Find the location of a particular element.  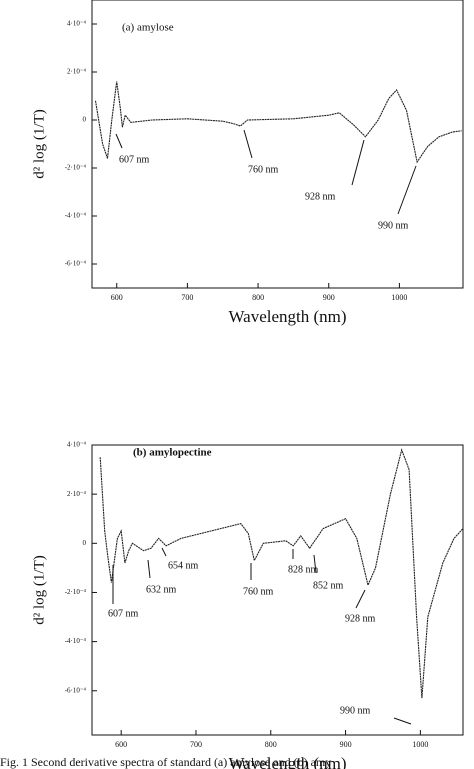

annotation: 632 nm is located at coordinates (161, 589).